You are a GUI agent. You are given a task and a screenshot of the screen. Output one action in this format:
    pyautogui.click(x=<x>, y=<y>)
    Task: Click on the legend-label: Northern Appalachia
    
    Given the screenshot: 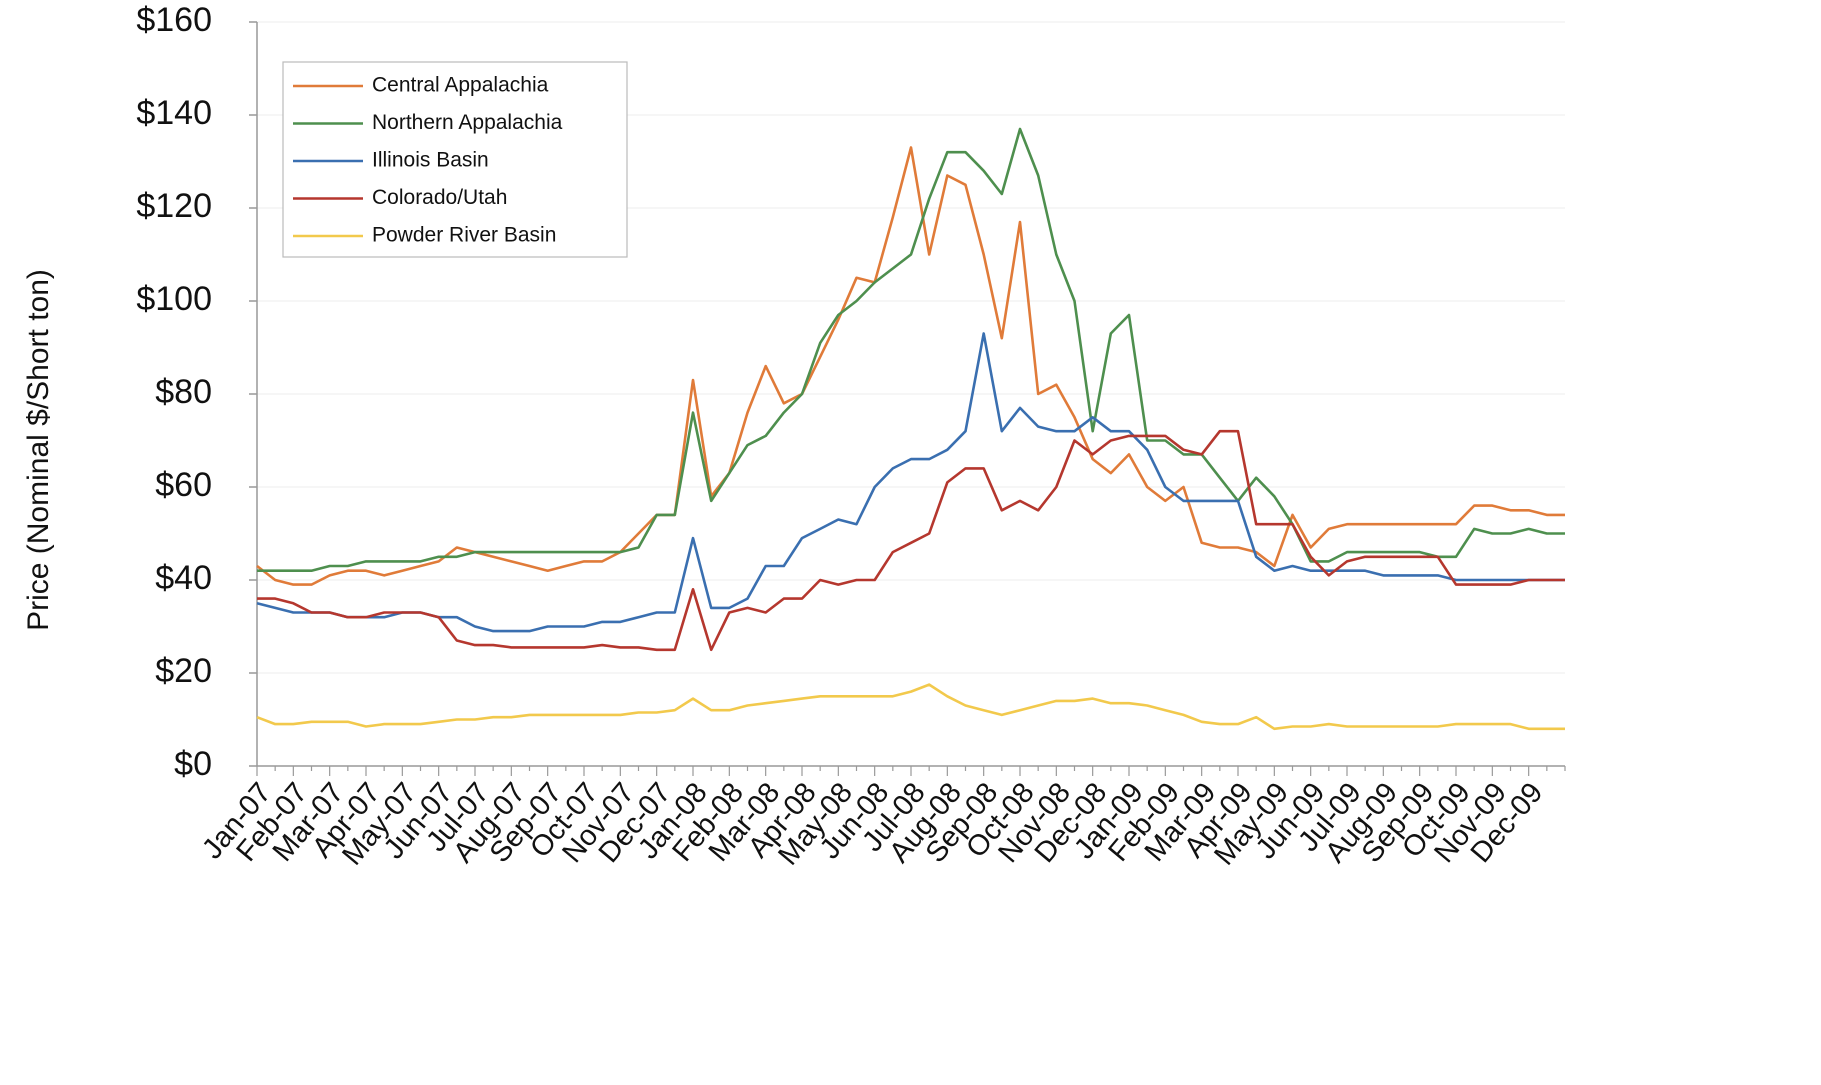 What is the action you would take?
    pyautogui.click(x=467, y=122)
    